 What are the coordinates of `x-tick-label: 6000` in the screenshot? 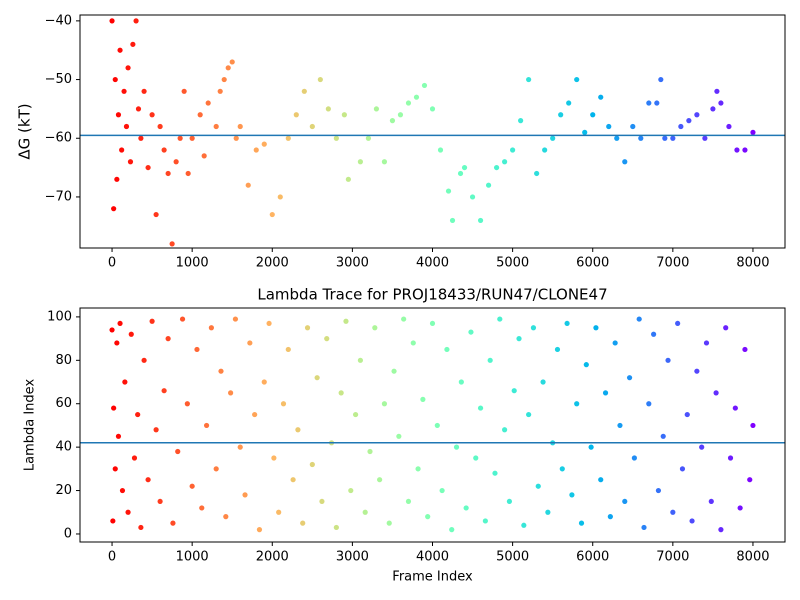 It's located at (592, 557).